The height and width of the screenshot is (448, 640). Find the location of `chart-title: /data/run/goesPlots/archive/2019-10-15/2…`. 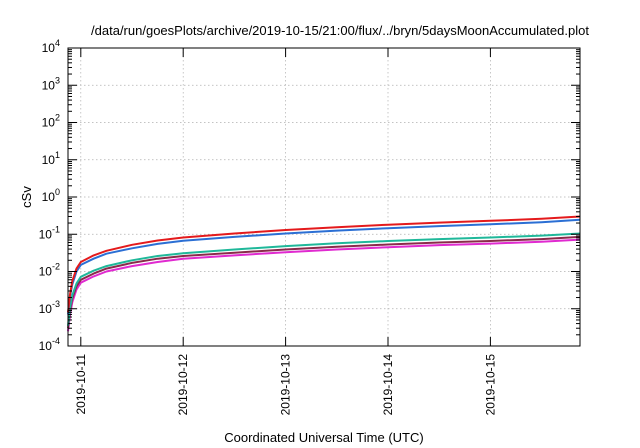

chart-title: /data/run/goesPlots/archive/2019-10-15/2… is located at coordinates (340, 30).